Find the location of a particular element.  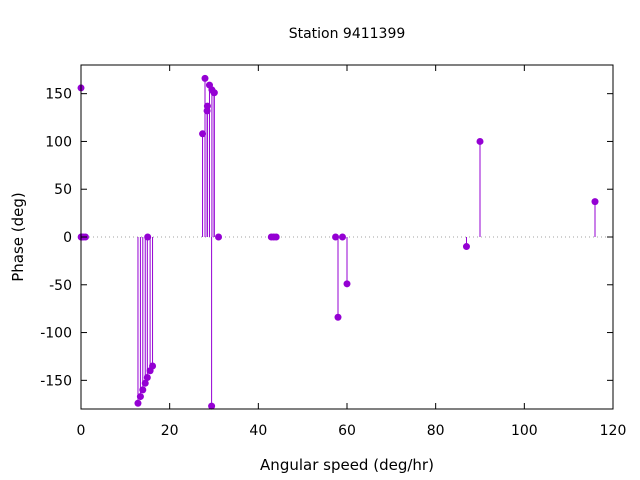

y-tick-label: 0 is located at coordinates (67, 238).